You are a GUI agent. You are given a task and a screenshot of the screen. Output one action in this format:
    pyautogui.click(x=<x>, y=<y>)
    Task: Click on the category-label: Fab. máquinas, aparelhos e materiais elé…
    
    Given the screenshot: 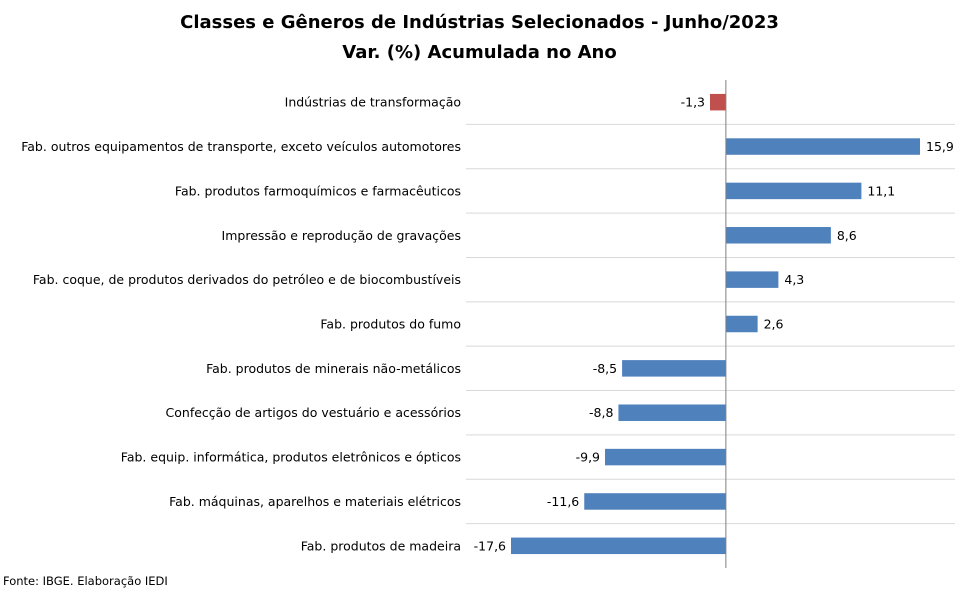 What is the action you would take?
    pyautogui.click(x=315, y=501)
    